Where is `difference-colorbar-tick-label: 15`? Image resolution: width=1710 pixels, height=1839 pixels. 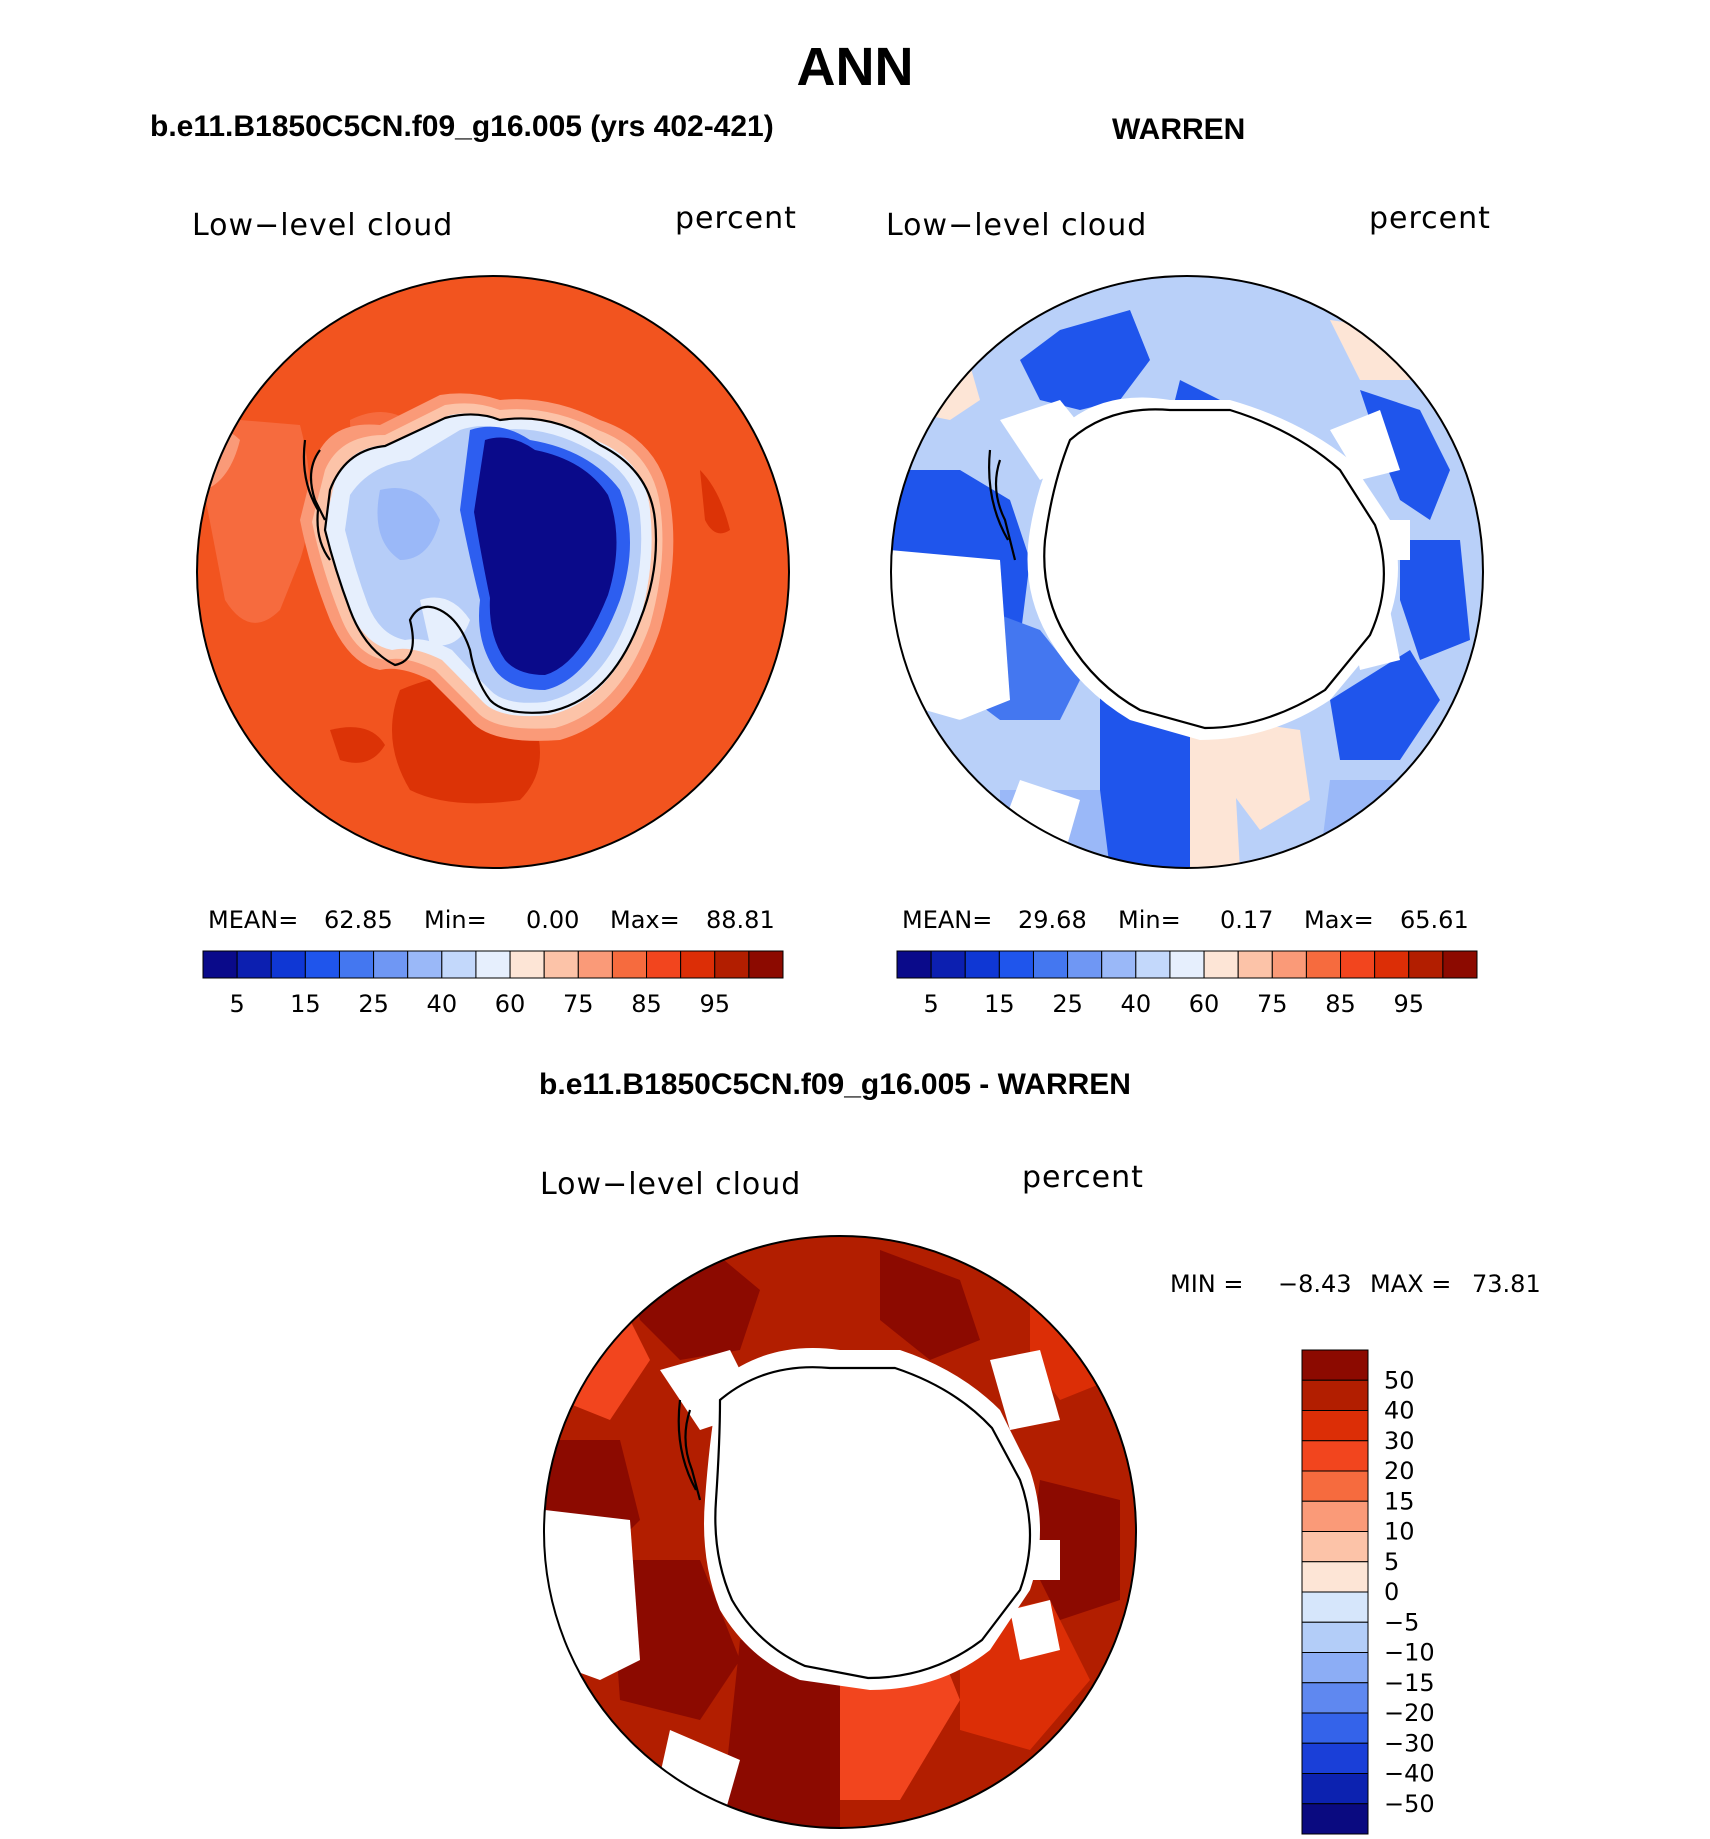 difference-colorbar-tick-label: 15 is located at coordinates (1399, 1501).